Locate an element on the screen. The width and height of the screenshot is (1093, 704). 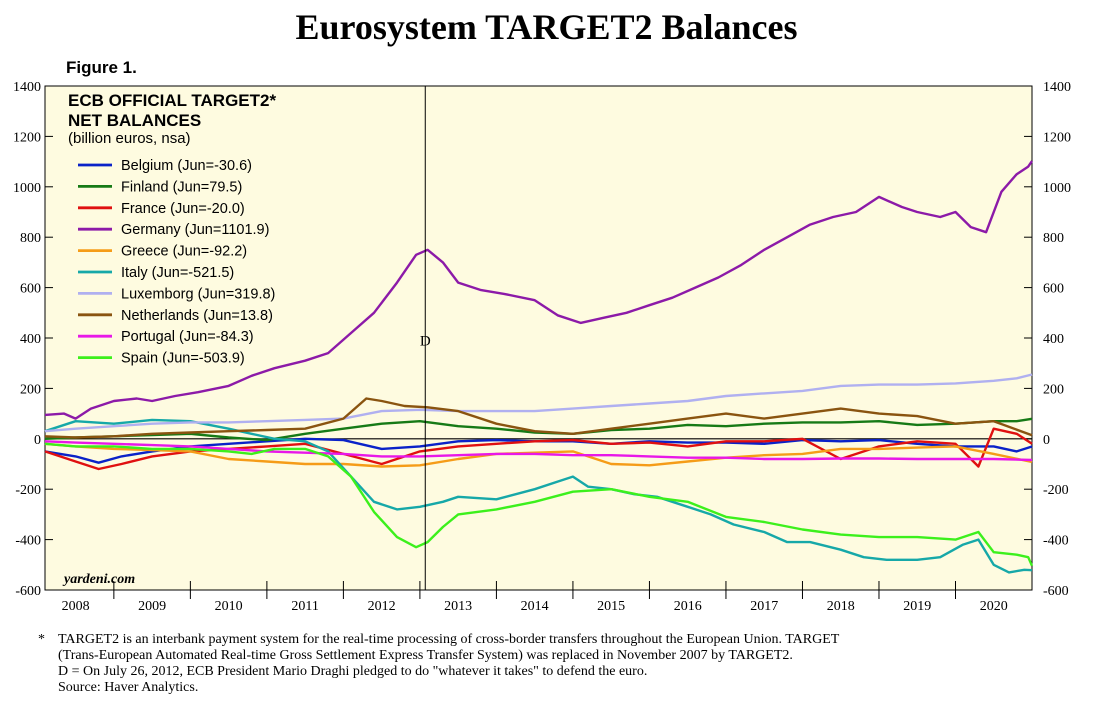
x-tick-label: 2010 is located at coordinates (229, 606).